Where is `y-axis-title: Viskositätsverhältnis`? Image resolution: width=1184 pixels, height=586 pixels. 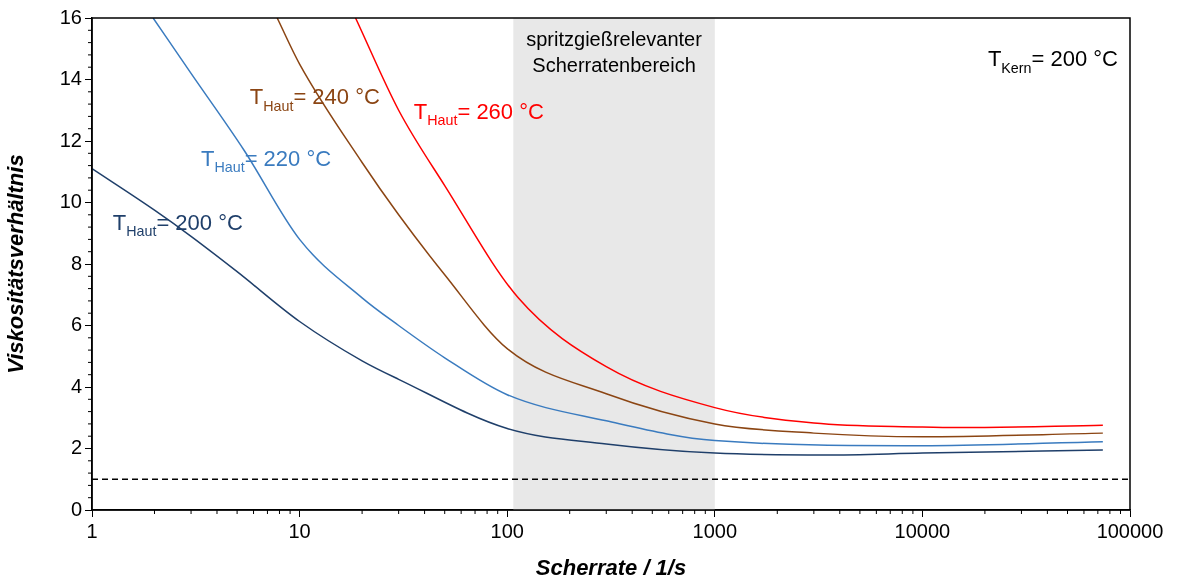
y-axis-title: Viskositätsverhältnis is located at coordinates (16, 264).